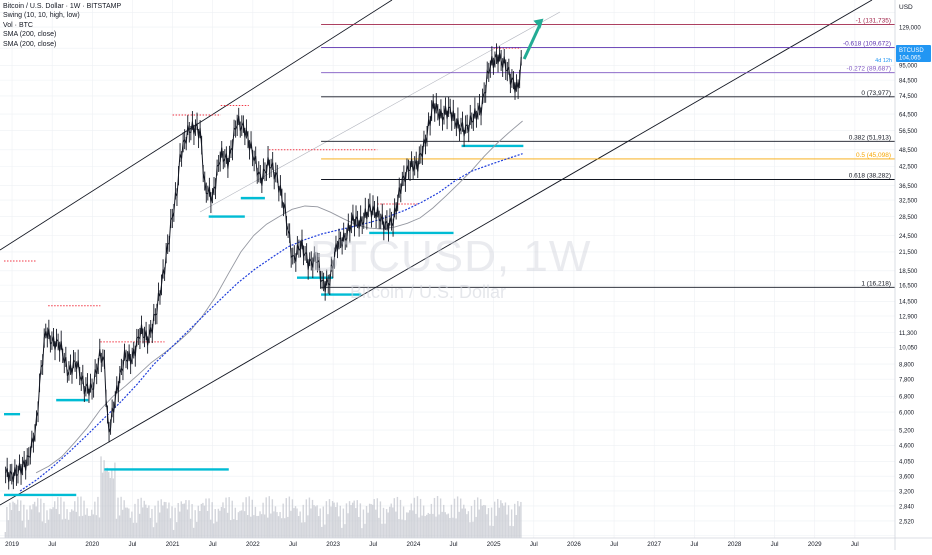  I want to click on volume-bars, so click(263, 497).